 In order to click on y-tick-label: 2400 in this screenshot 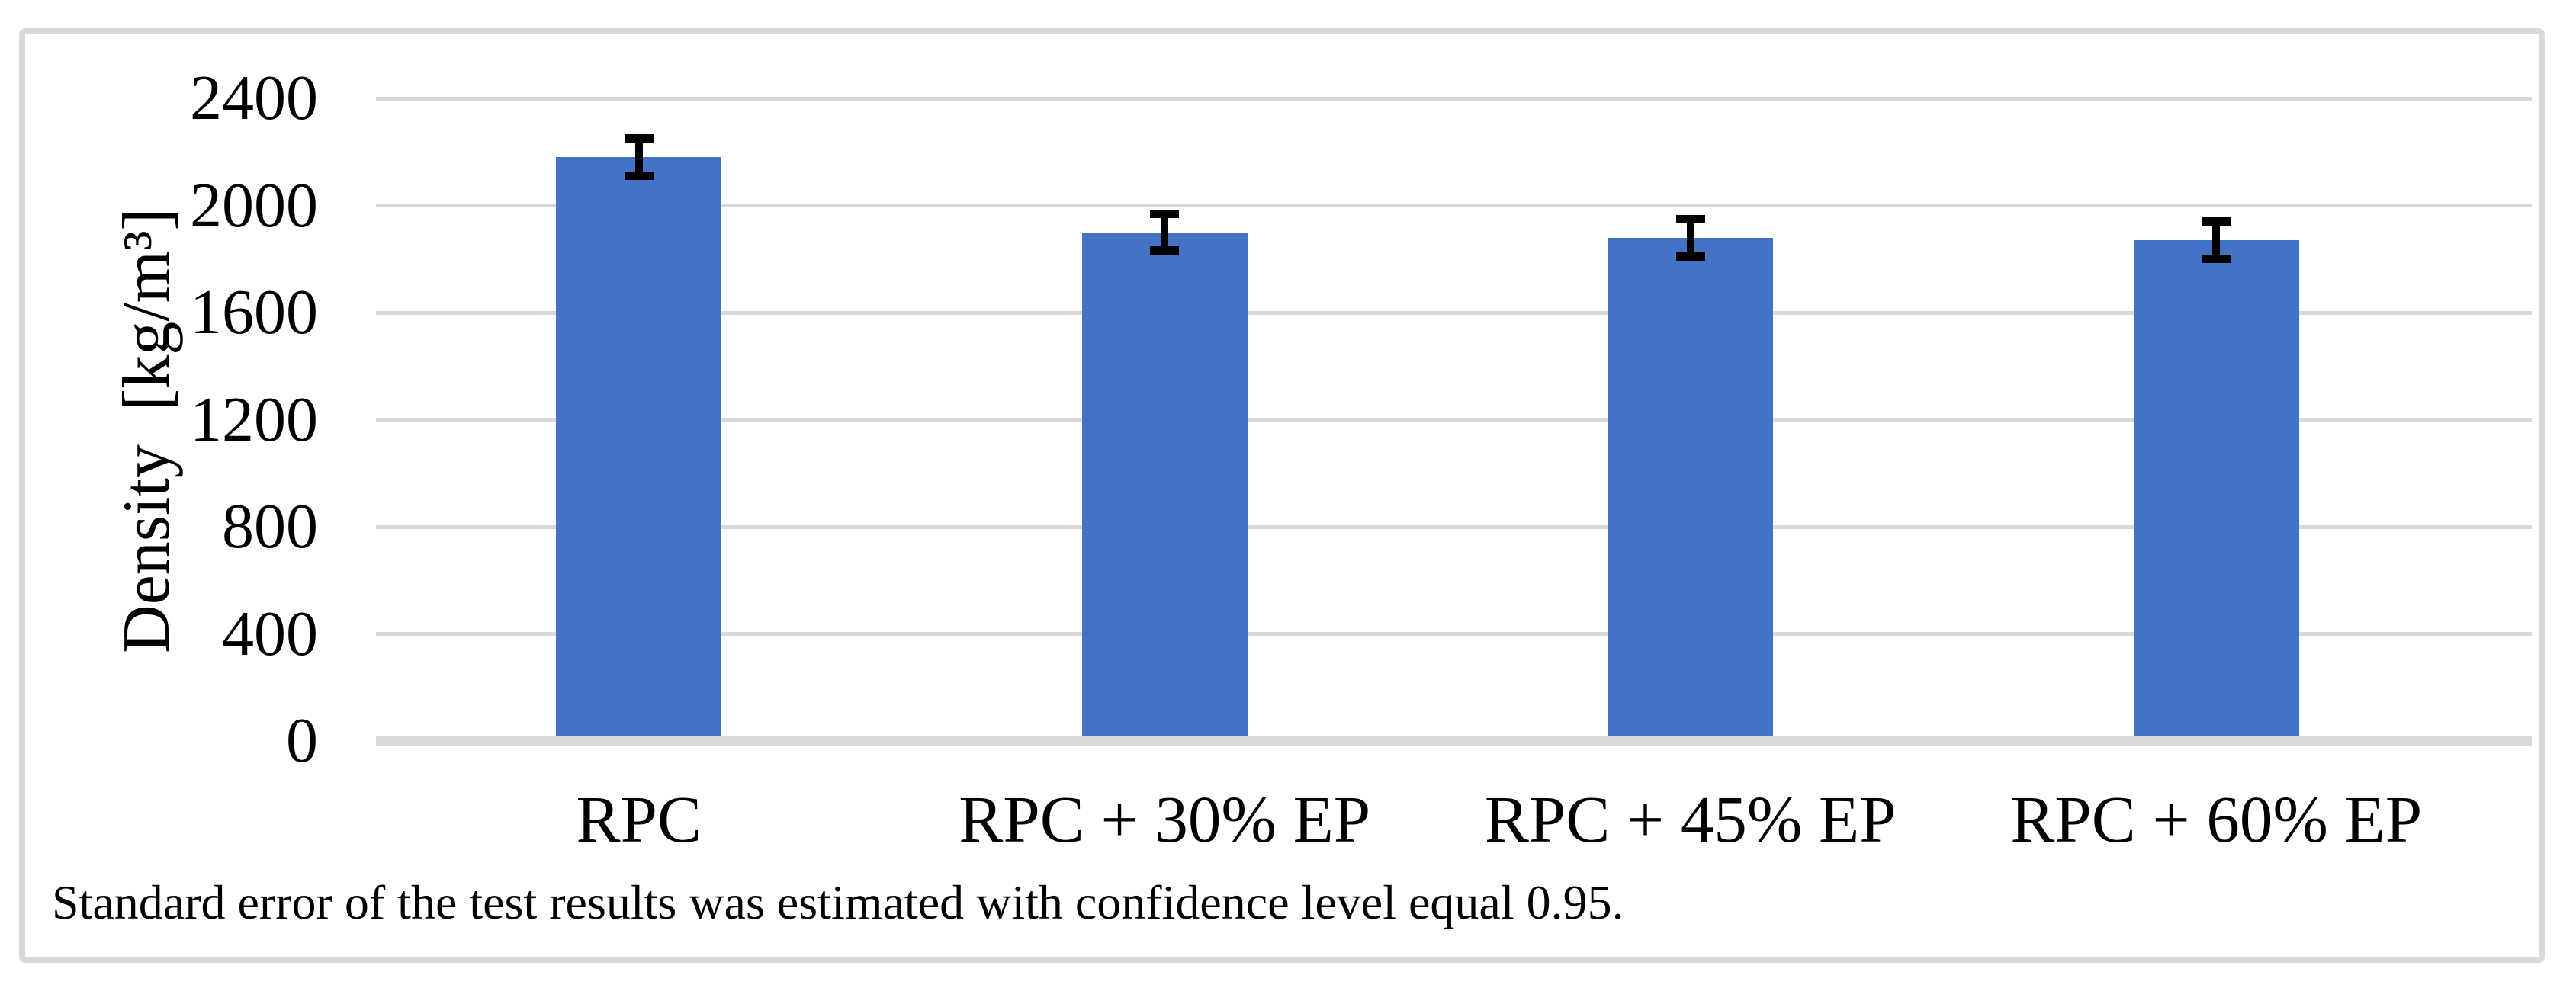, I will do `click(254, 98)`.